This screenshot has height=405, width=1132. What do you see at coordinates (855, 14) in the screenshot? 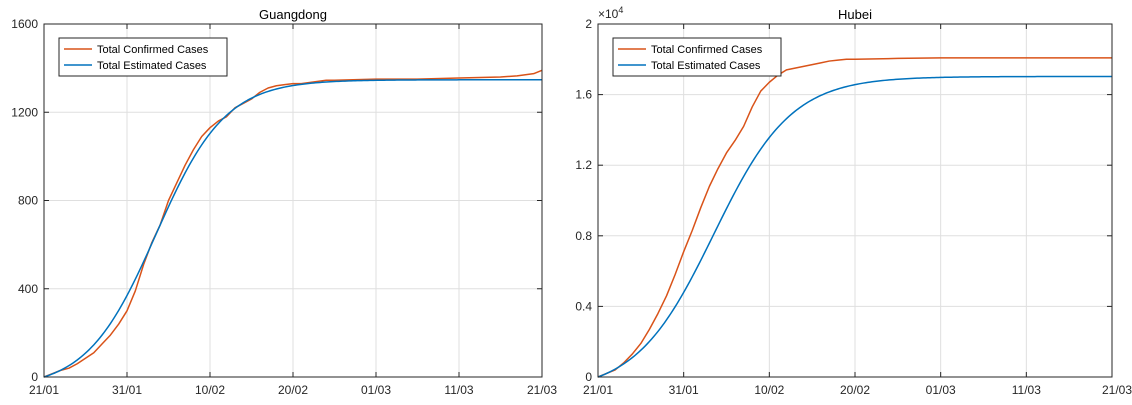
I see `chart-title: Hubei` at bounding box center [855, 14].